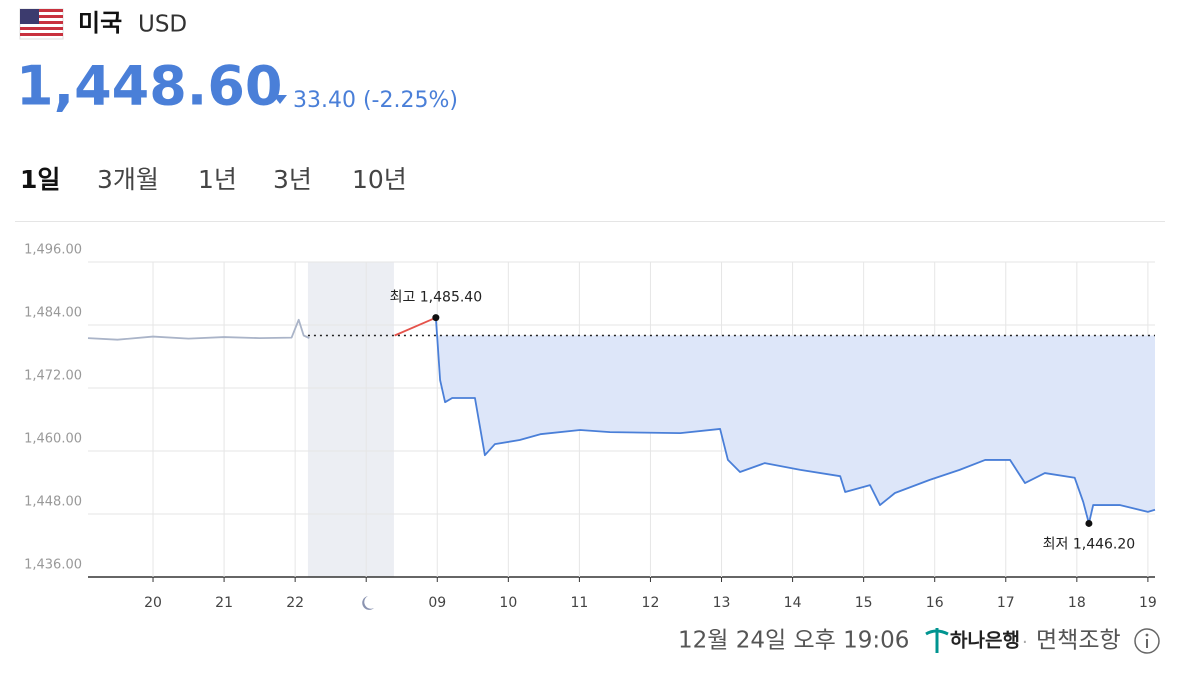  What do you see at coordinates (41, 24) in the screenshot?
I see `us-flag` at bounding box center [41, 24].